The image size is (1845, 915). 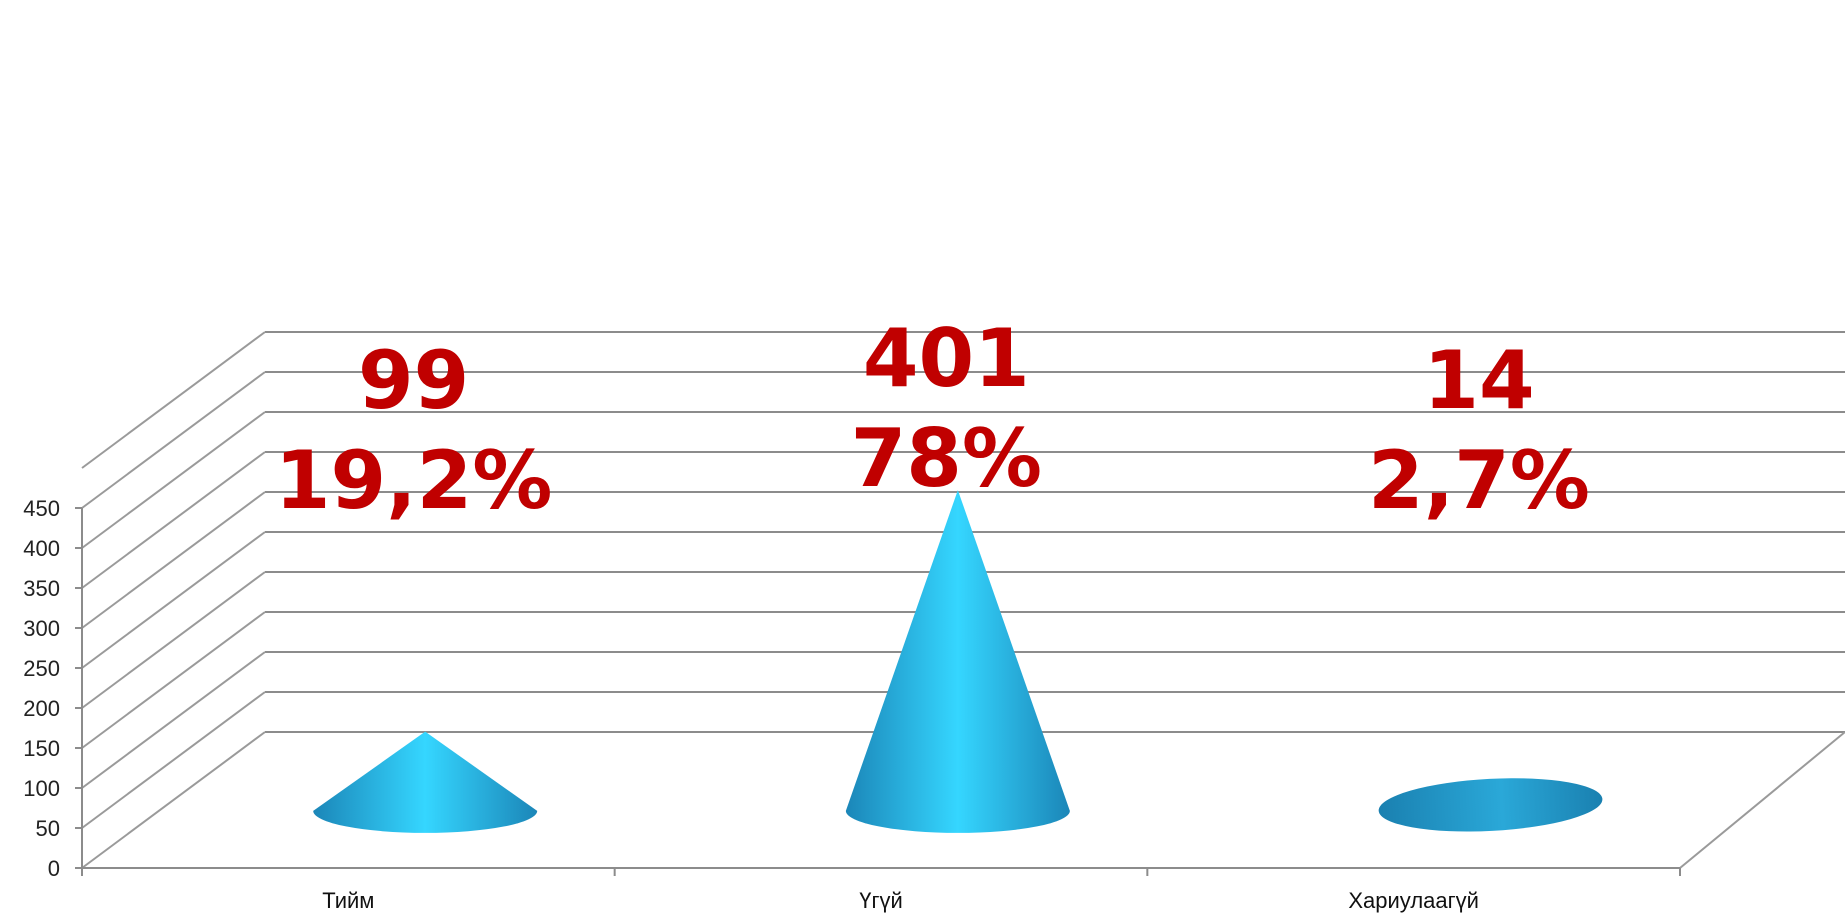 What do you see at coordinates (41, 628) in the screenshot?
I see `y-tick-label: 300` at bounding box center [41, 628].